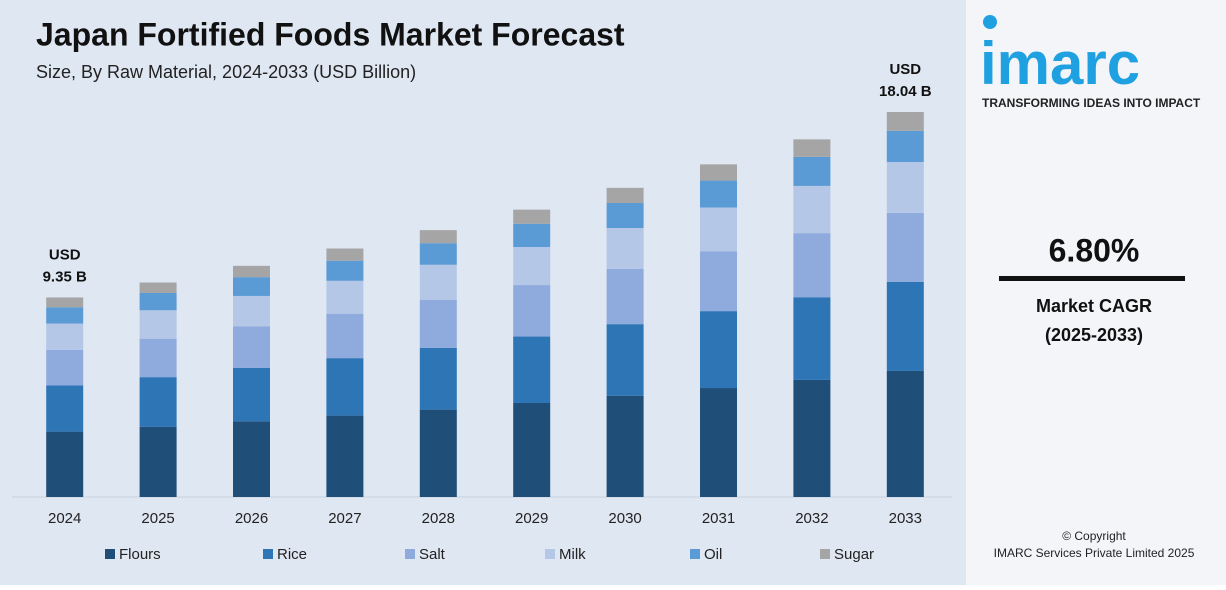 This screenshot has width=1226, height=590. What do you see at coordinates (905, 518) in the screenshot?
I see `x-tick-label: 2033` at bounding box center [905, 518].